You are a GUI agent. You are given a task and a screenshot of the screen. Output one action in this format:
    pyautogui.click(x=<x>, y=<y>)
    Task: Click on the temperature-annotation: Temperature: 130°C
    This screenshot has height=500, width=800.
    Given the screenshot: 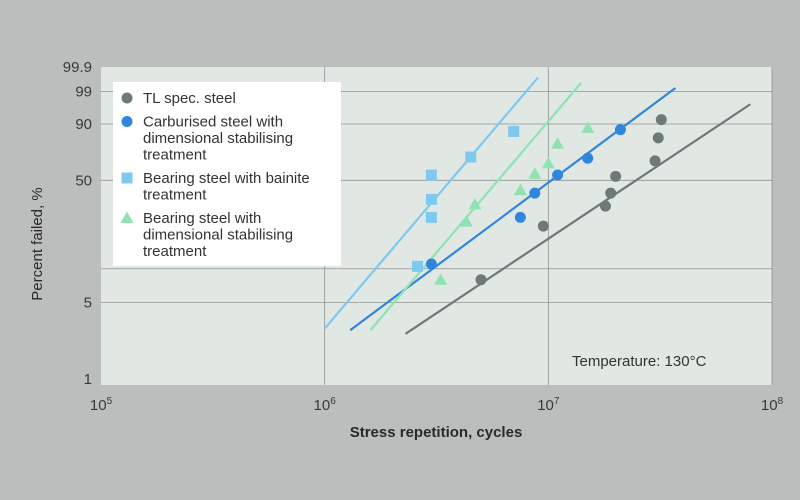 What is the action you would take?
    pyautogui.click(x=639, y=361)
    